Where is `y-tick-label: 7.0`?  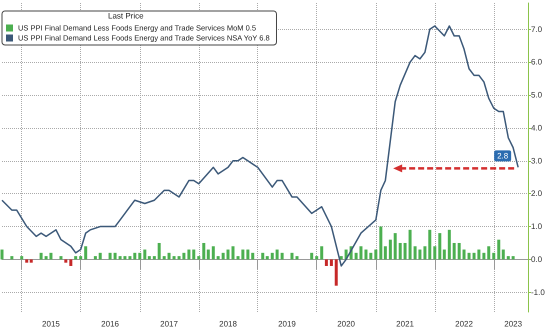
y-tick-label: 7.0 is located at coordinates (537, 29).